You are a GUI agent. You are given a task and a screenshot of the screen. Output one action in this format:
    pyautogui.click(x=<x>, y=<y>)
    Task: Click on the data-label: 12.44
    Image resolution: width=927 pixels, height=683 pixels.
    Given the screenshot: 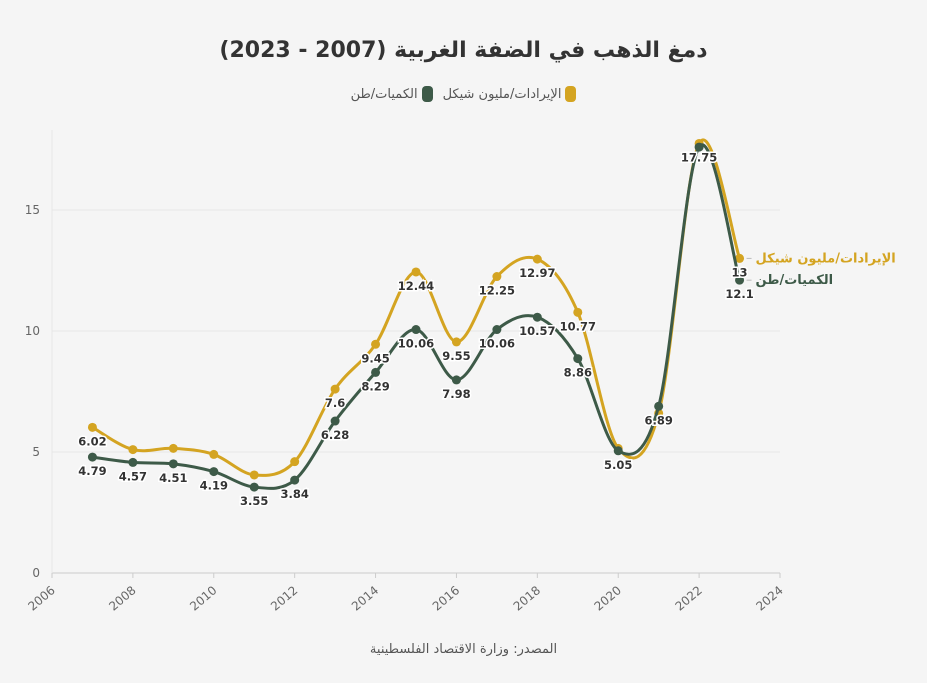 What is the action you would take?
    pyautogui.click(x=416, y=286)
    